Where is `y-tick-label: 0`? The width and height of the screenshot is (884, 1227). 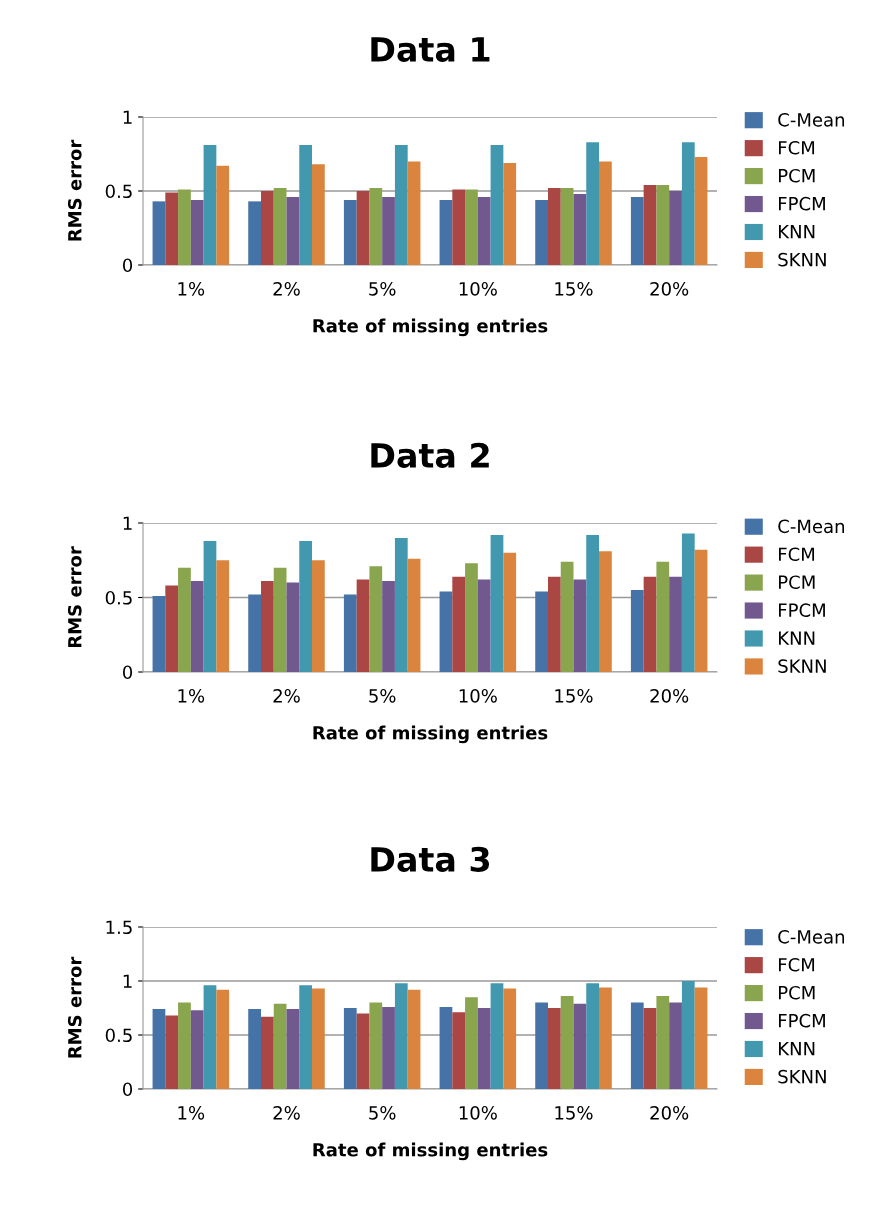 y-tick-label: 0 is located at coordinates (127, 265).